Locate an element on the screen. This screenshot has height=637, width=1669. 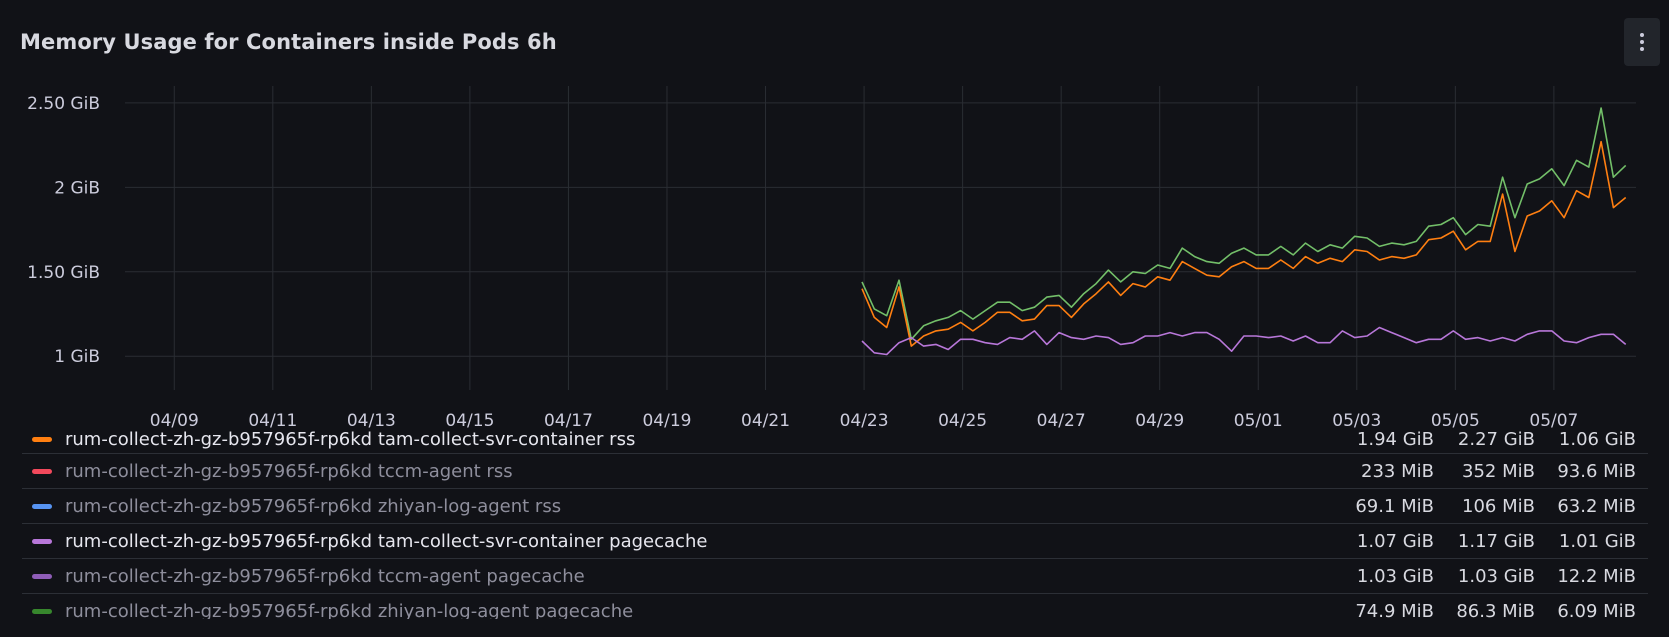
y-tick-label: 1.50 GiB is located at coordinates (63, 273).